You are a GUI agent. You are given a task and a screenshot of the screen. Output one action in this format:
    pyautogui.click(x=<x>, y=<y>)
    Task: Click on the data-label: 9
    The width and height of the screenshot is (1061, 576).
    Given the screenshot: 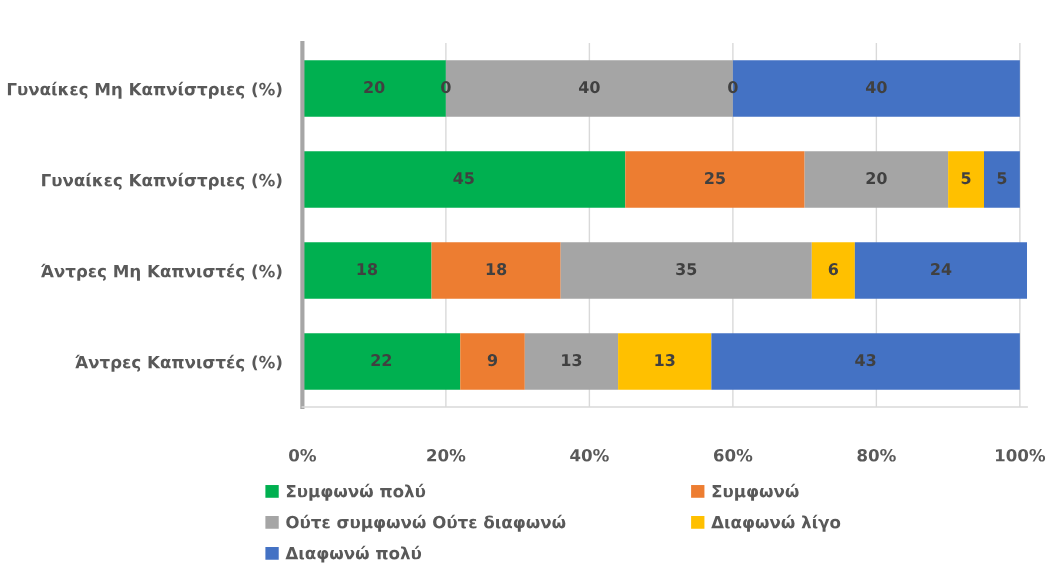 What is the action you would take?
    pyautogui.click(x=492, y=360)
    